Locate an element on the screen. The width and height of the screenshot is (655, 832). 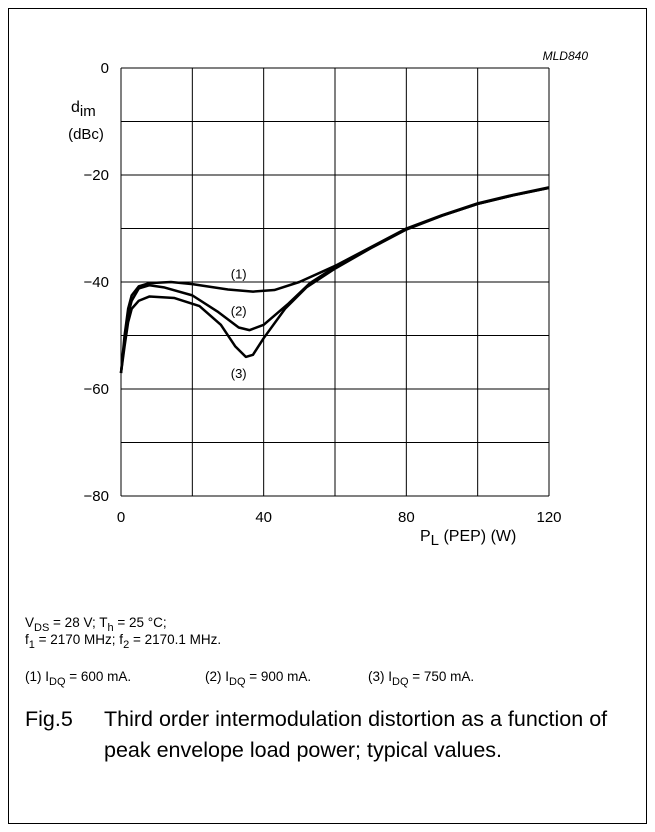
subscript: L is located at coordinates (435, 540).